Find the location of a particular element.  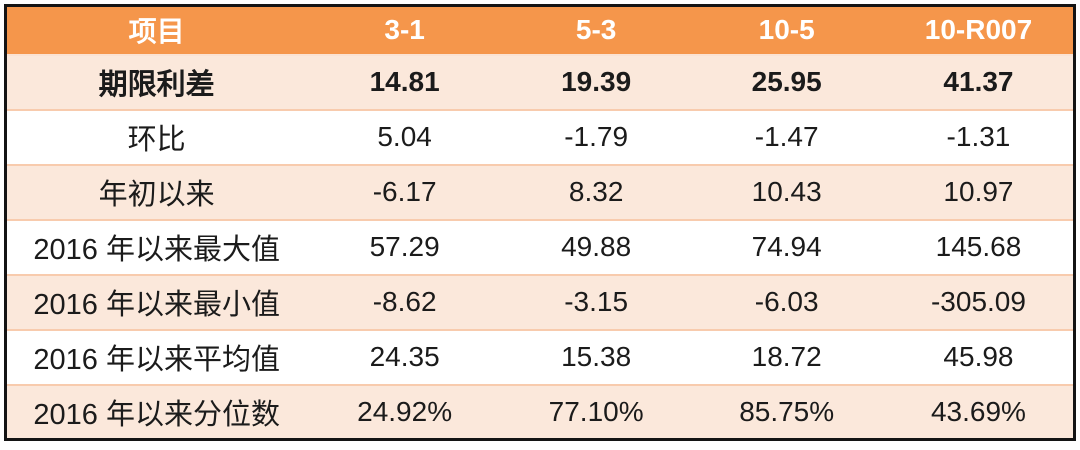

table-cell: 5.04 is located at coordinates (404, 136).